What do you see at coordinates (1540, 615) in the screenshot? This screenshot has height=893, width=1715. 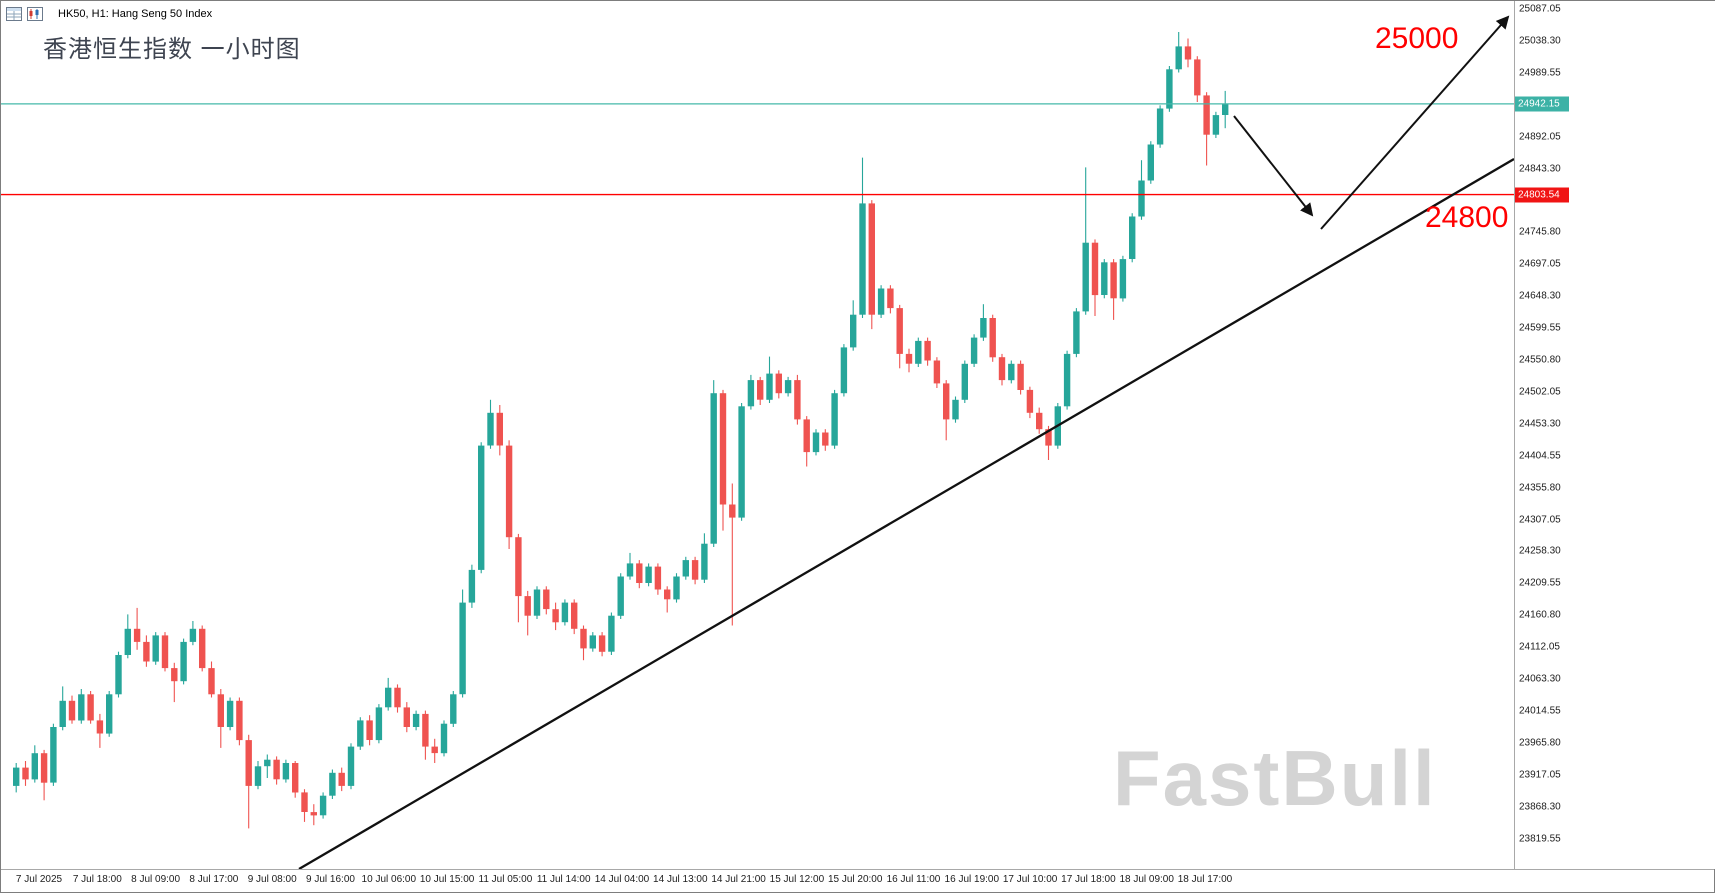 I see `price-tick-label: 24160.80` at bounding box center [1540, 615].